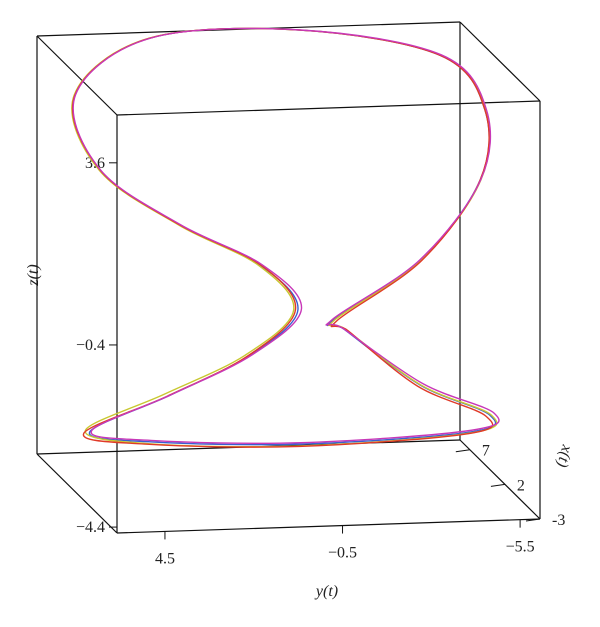  What do you see at coordinates (521, 485) in the screenshot?
I see `x-tick-label: 2` at bounding box center [521, 485].